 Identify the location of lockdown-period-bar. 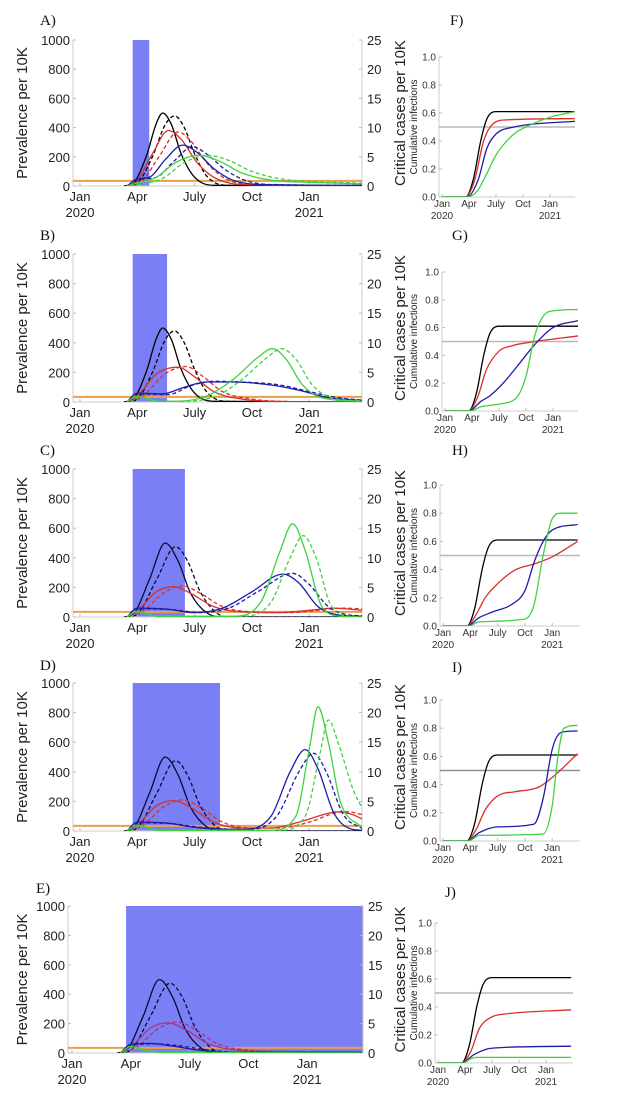
(244, 979).